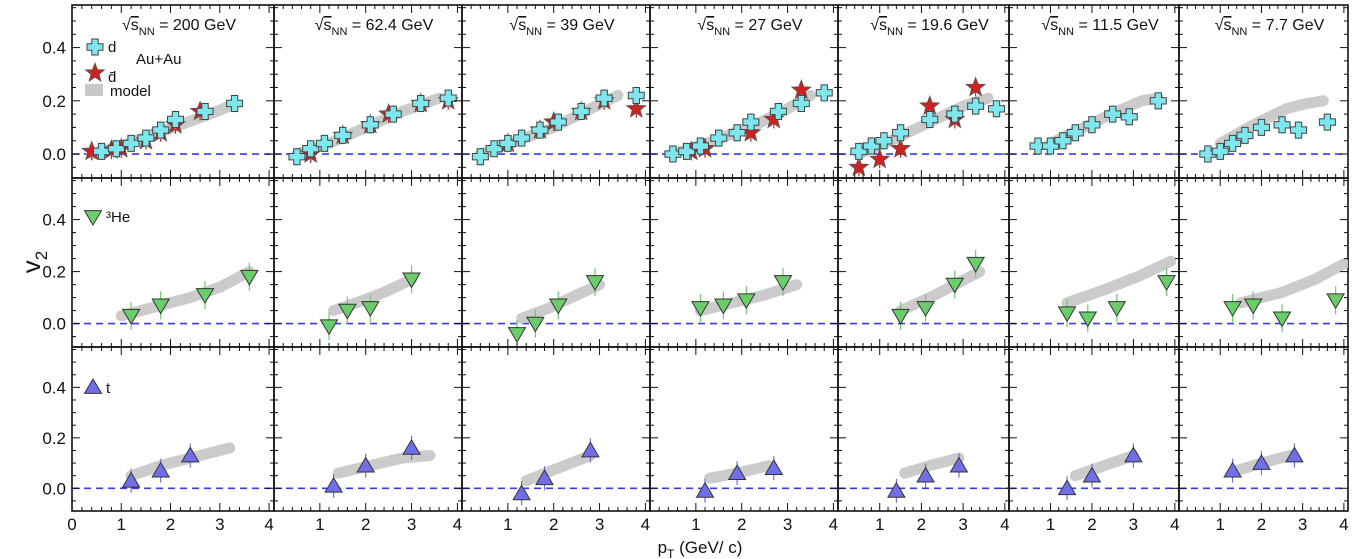  What do you see at coordinates (118, 217) in the screenshot?
I see `legend-he3-label: ³He` at bounding box center [118, 217].